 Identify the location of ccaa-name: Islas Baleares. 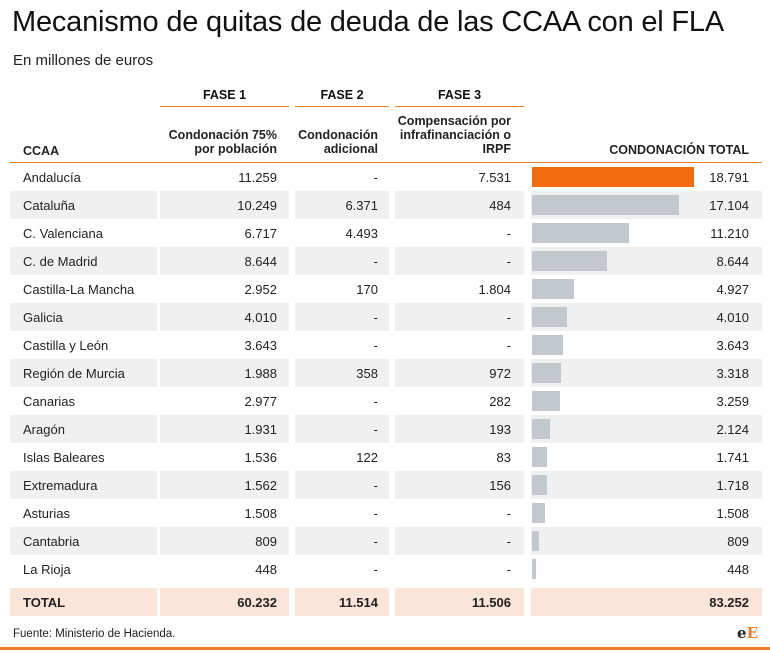
(64, 457).